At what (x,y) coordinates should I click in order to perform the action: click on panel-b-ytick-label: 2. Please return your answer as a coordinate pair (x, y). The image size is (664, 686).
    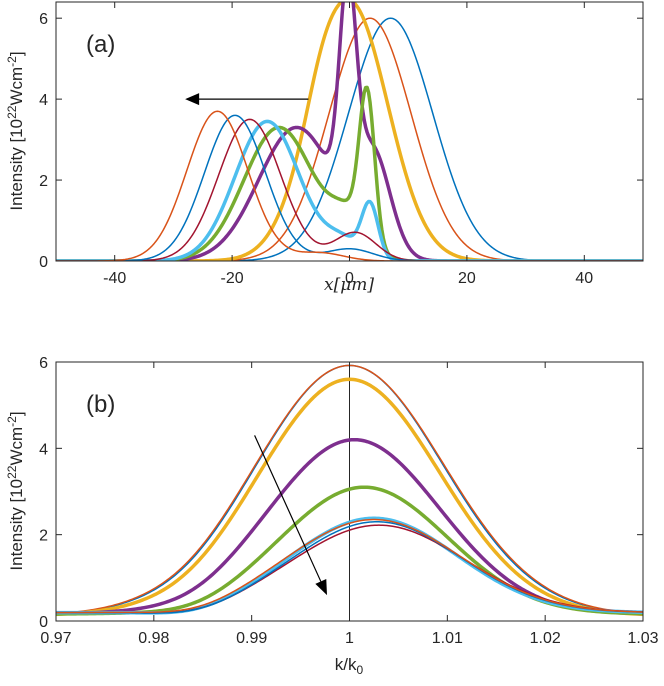
    Looking at the image, I should click on (43, 536).